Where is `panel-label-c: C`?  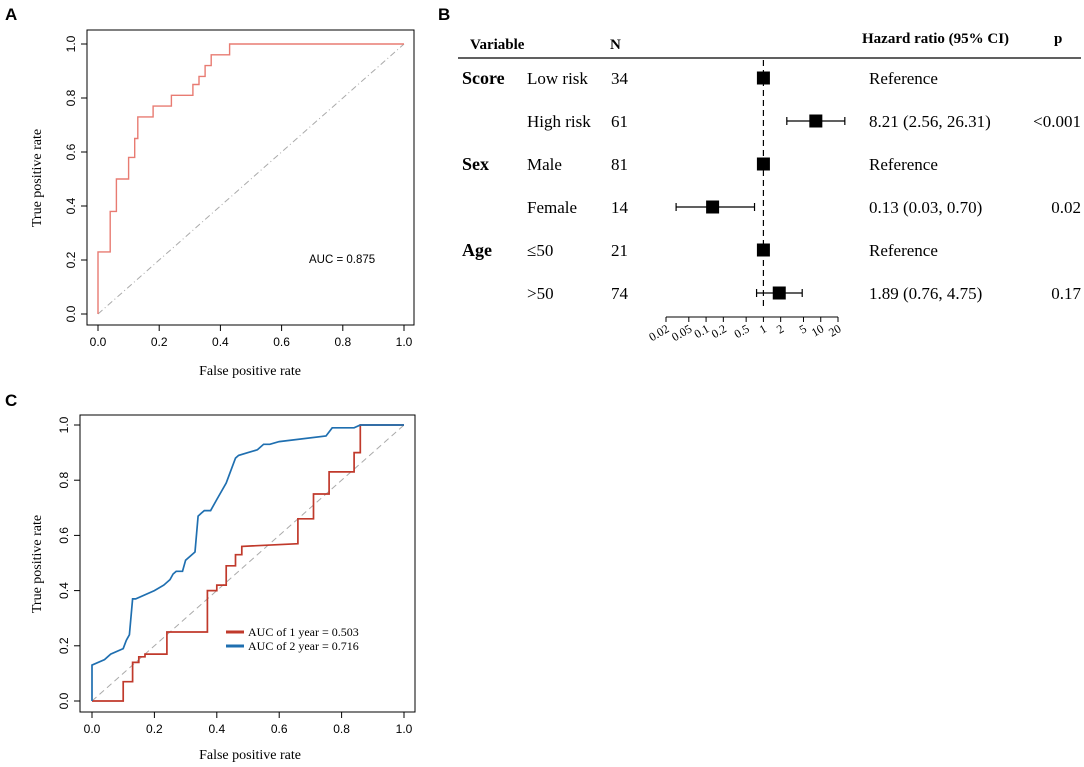
panel-label-c: C is located at coordinates (11, 400).